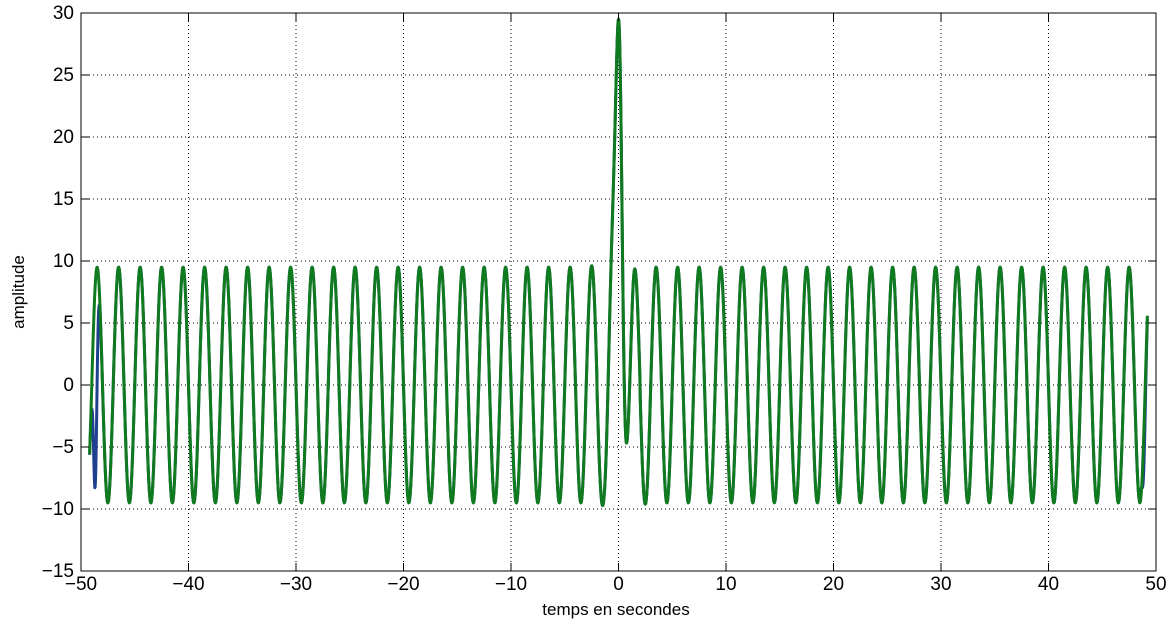 The height and width of the screenshot is (620, 1174). Describe the element at coordinates (18, 292) in the screenshot. I see `y-axis-label: amplitude` at that location.